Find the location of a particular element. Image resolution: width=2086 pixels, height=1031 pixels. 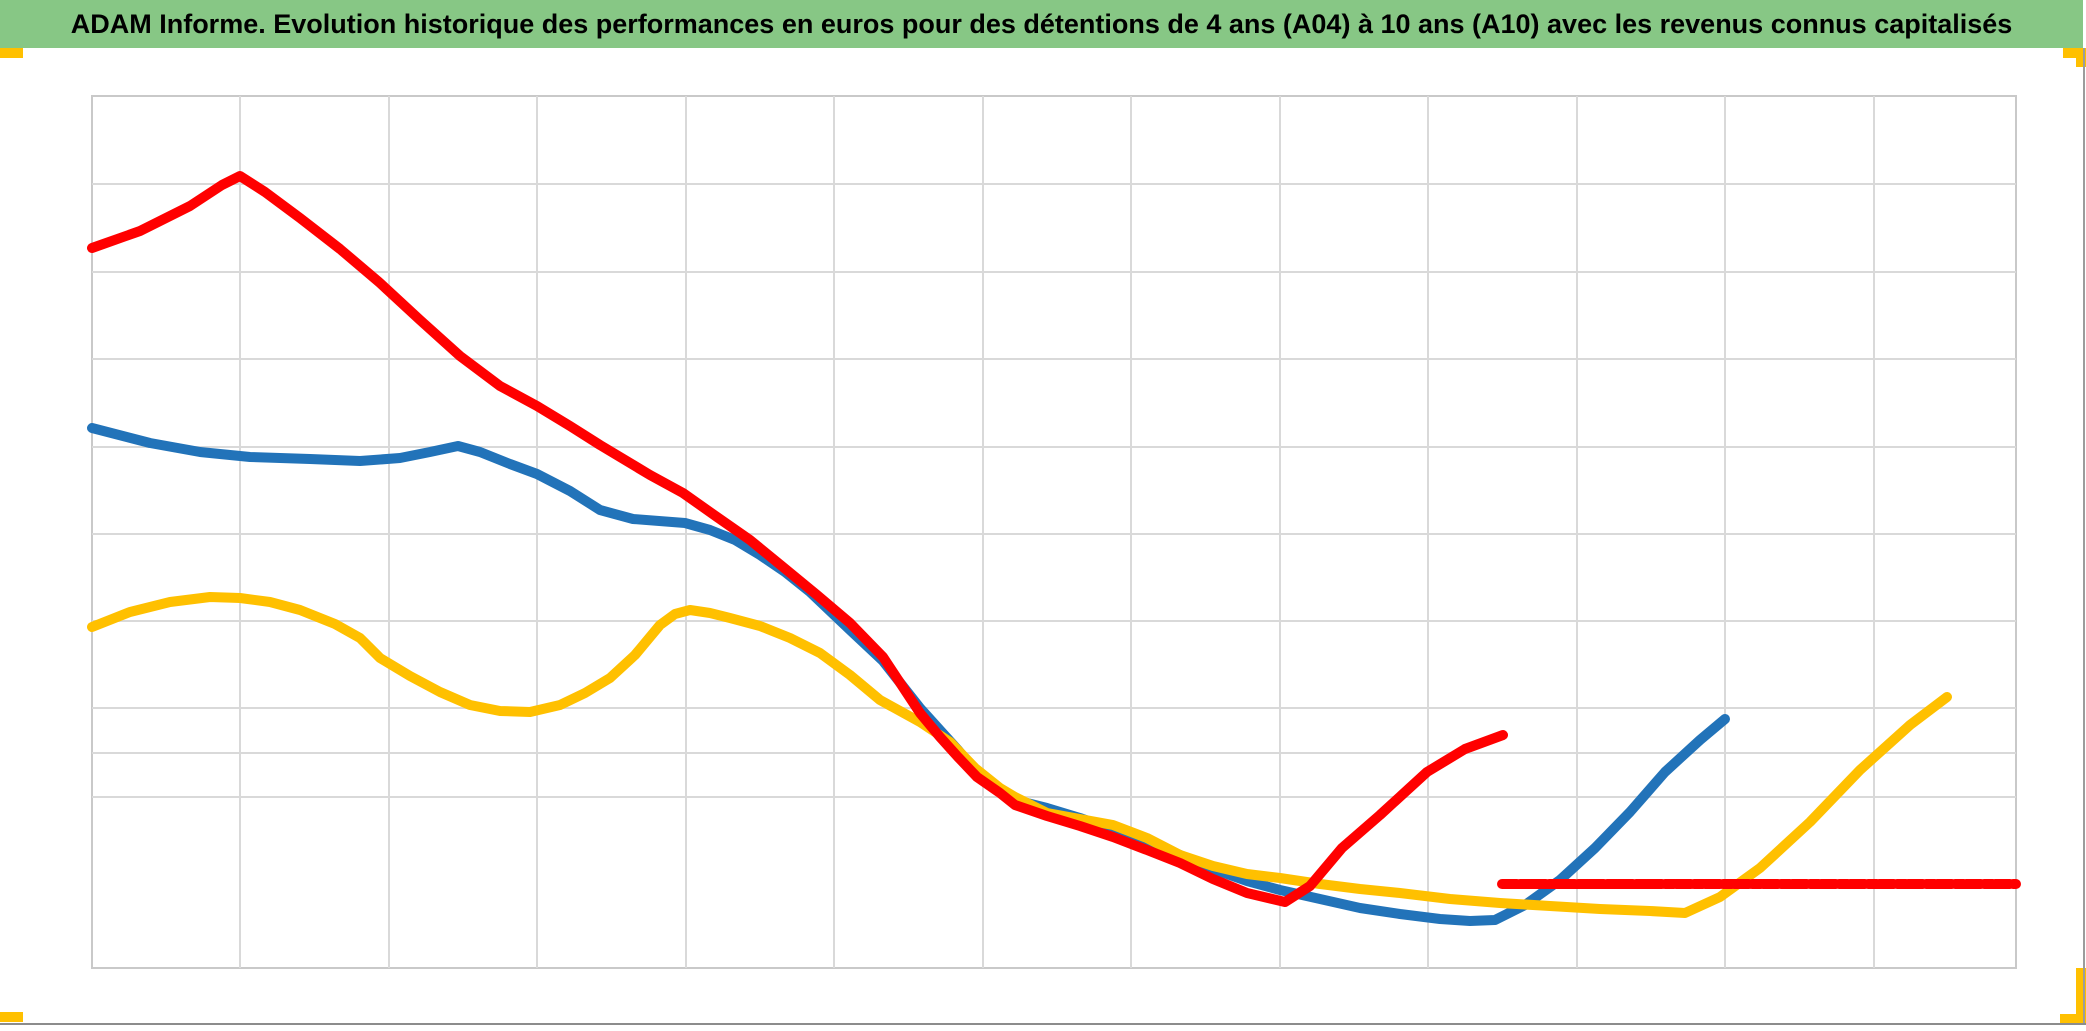

corner-accent-top-right-v is located at coordinates (2081, 57).